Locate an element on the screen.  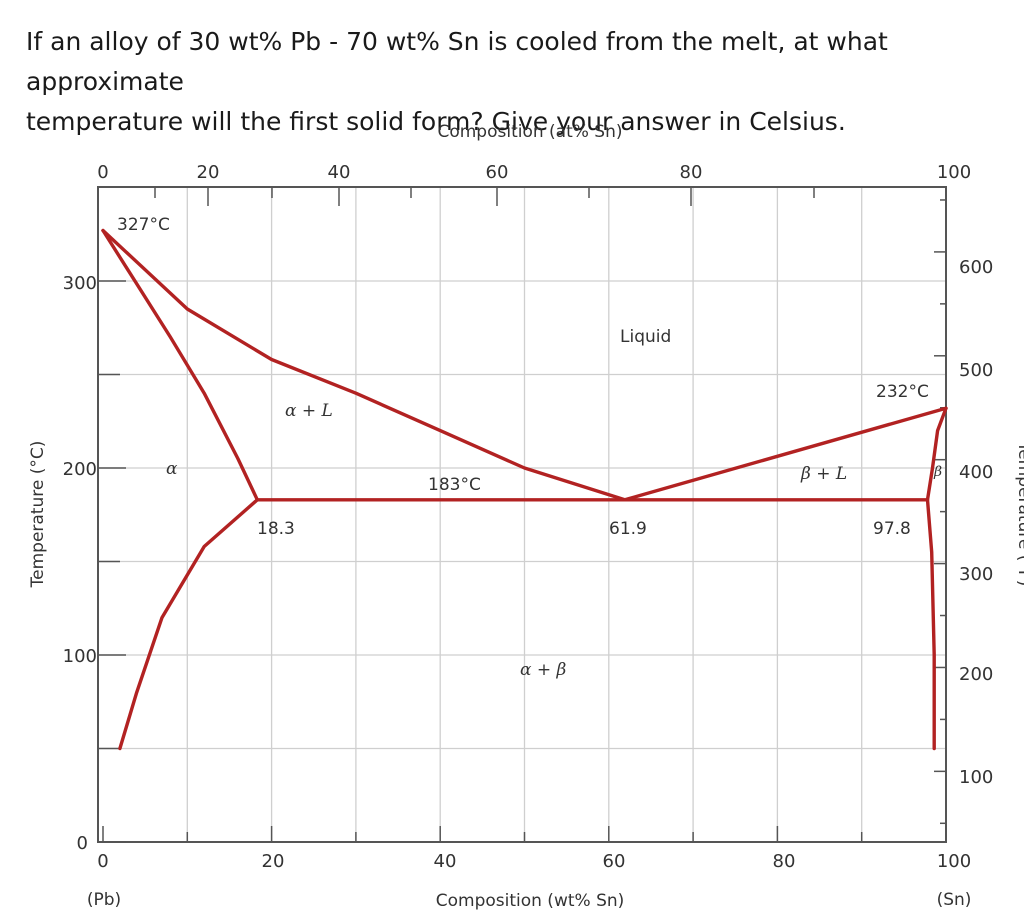
eutectic-composition-label: 61.9 is located at coordinates (628, 529).